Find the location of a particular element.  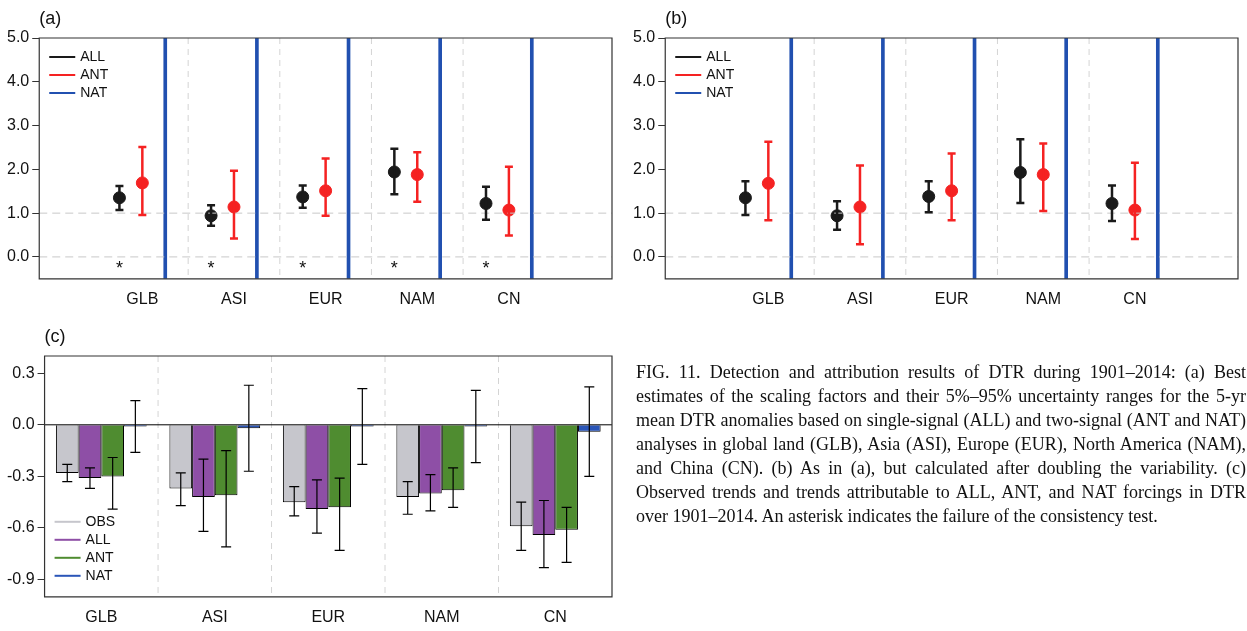

legend-label: OBS is located at coordinates (100, 520).